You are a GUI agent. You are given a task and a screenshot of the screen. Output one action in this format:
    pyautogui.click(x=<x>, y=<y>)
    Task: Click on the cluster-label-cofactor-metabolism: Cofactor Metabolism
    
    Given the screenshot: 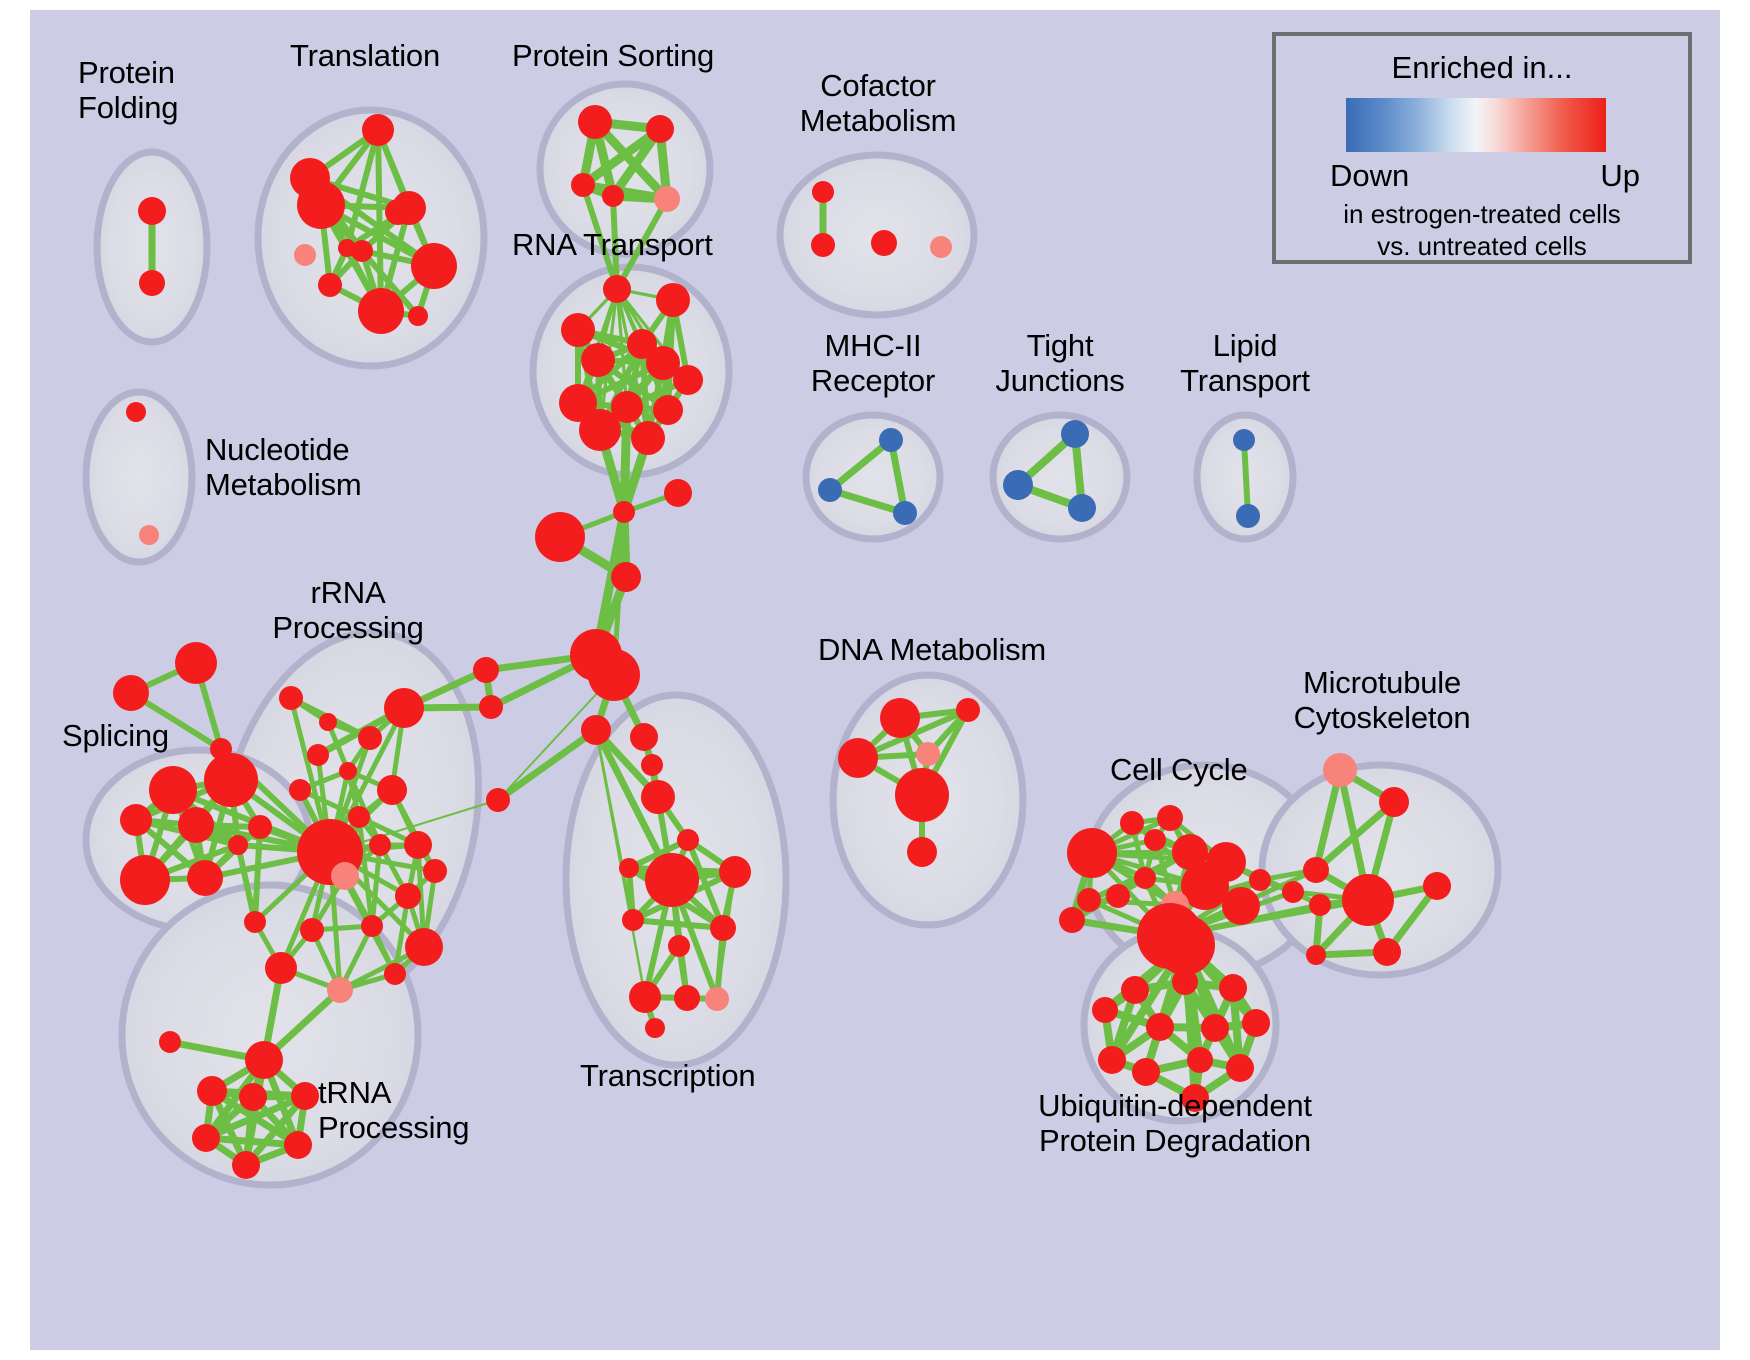 What is the action you would take?
    pyautogui.click(x=878, y=103)
    